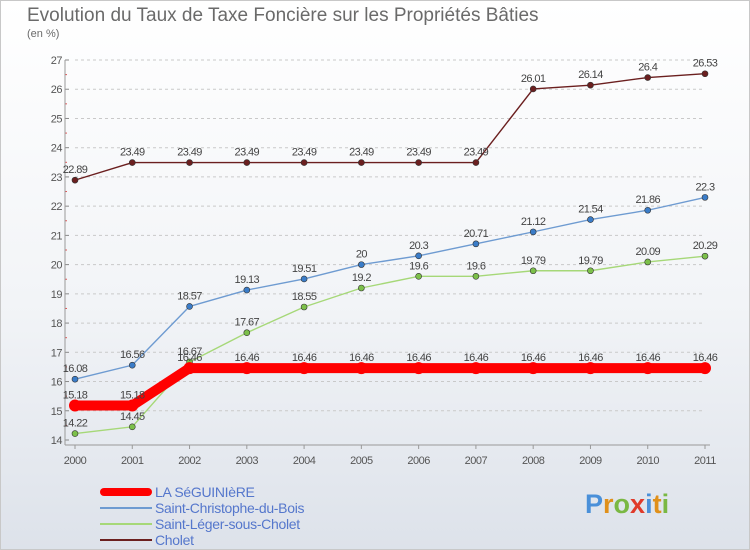  What do you see at coordinates (590, 75) in the screenshot?
I see `data-label: 26.14` at bounding box center [590, 75].